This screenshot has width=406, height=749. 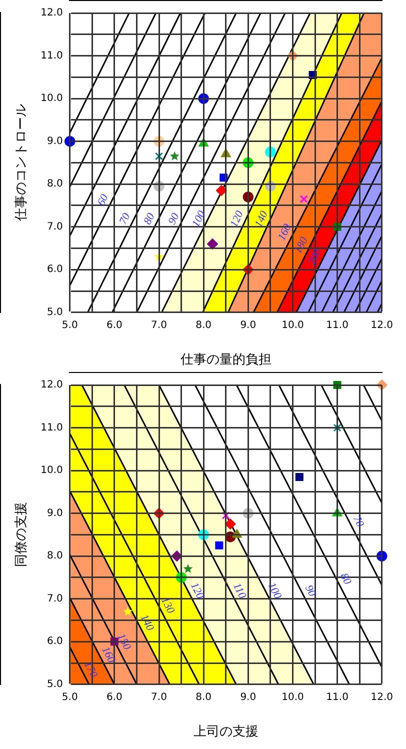 What do you see at coordinates (225, 360) in the screenshot?
I see `x-axis-title: 仕事の量的負担` at bounding box center [225, 360].